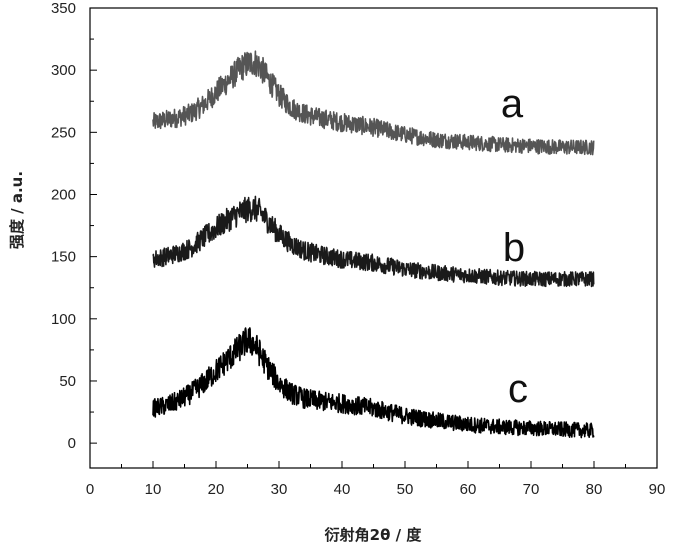  I want to click on series-labels: a b c, so click(514, 246).